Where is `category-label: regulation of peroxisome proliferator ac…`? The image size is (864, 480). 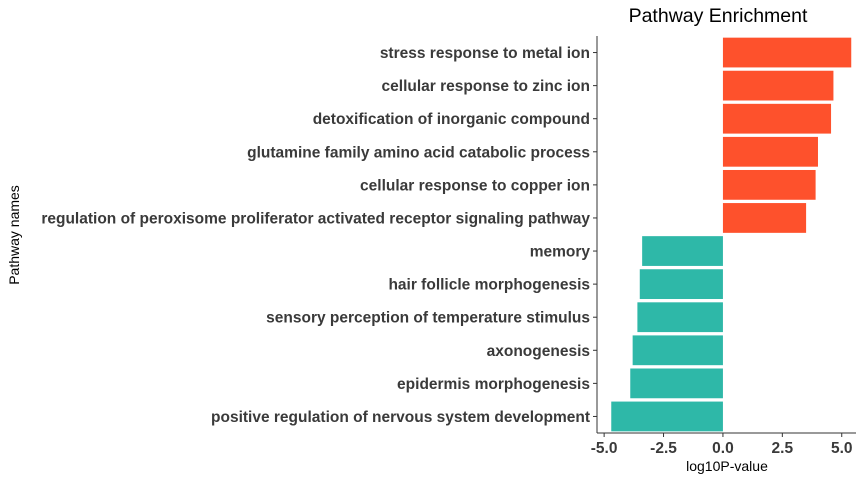 category-label: regulation of peroxisome proliferator ac… is located at coordinates (315, 218).